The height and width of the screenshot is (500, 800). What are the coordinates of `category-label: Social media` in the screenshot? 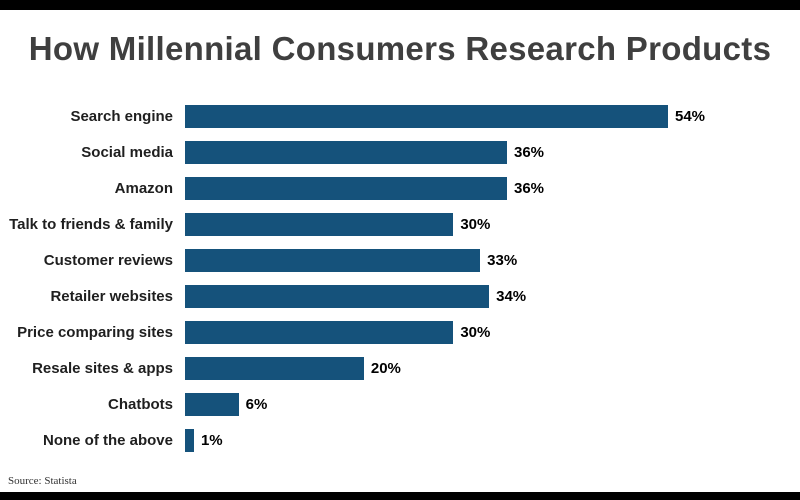 It's located at (127, 152).